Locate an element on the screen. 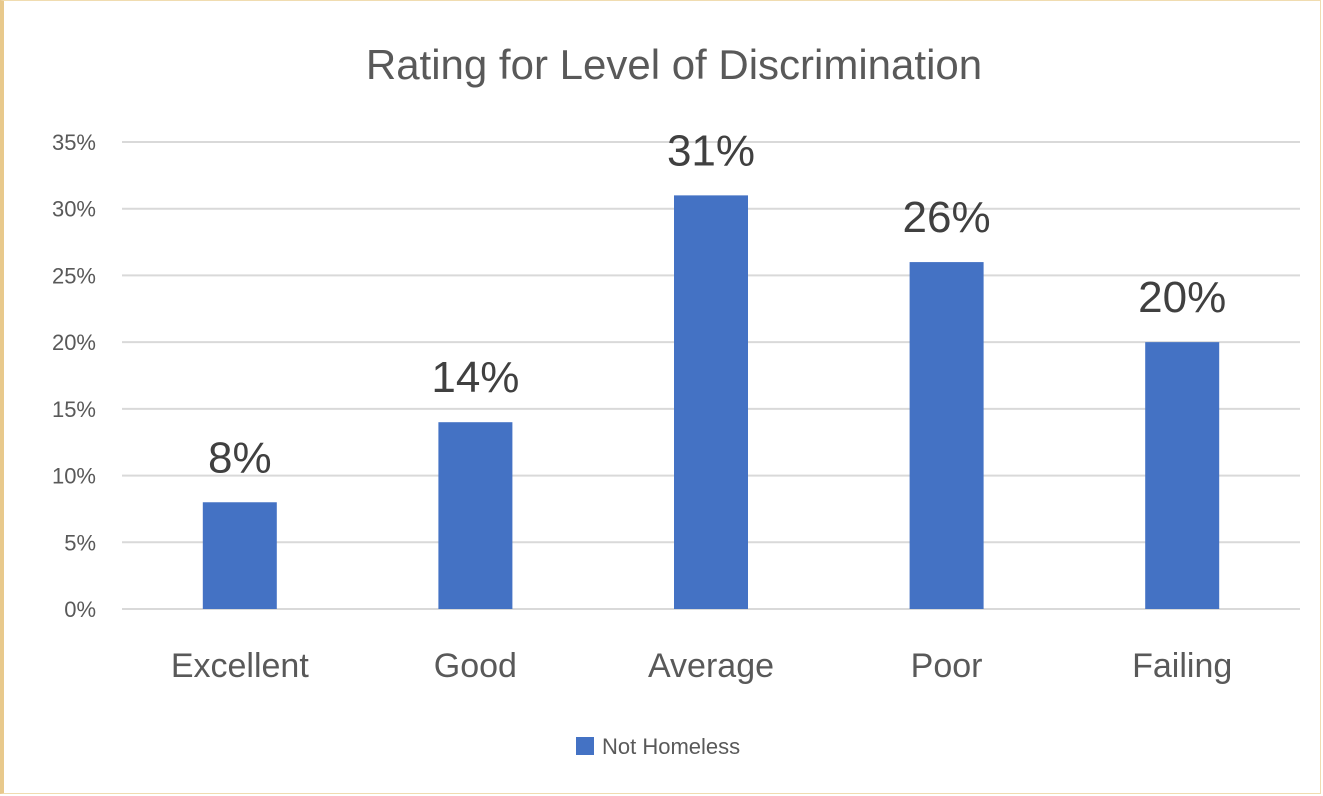 The width and height of the screenshot is (1323, 796). data-label-average: 31% is located at coordinates (711, 150).